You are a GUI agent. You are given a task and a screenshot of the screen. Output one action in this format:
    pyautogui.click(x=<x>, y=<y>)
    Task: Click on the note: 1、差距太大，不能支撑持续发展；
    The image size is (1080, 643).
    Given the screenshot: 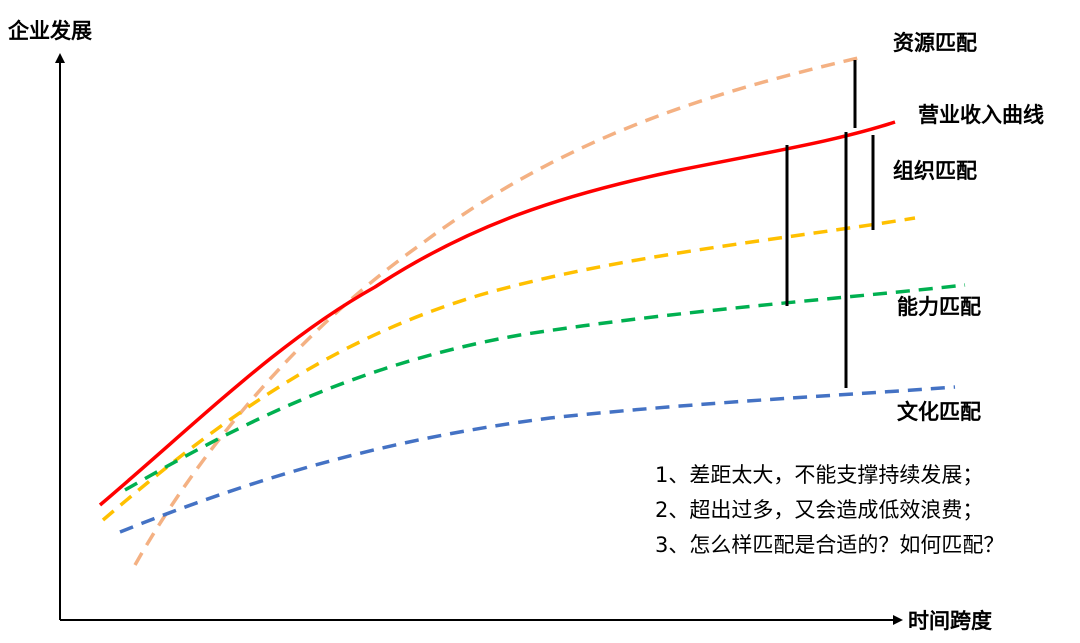 What is the action you would take?
    pyautogui.click(x=819, y=475)
    